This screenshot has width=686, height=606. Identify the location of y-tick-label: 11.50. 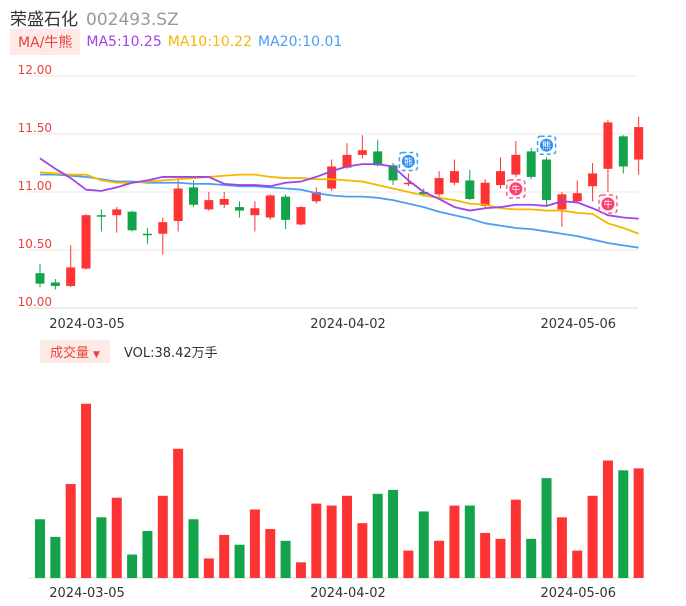
(35, 128).